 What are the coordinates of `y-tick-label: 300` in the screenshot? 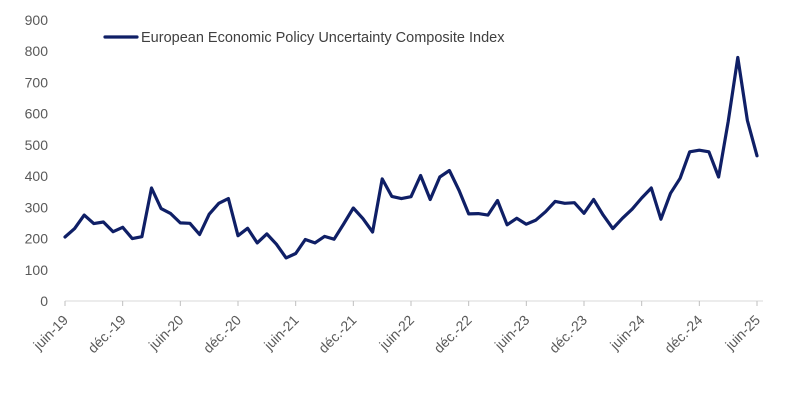 It's located at (37, 207).